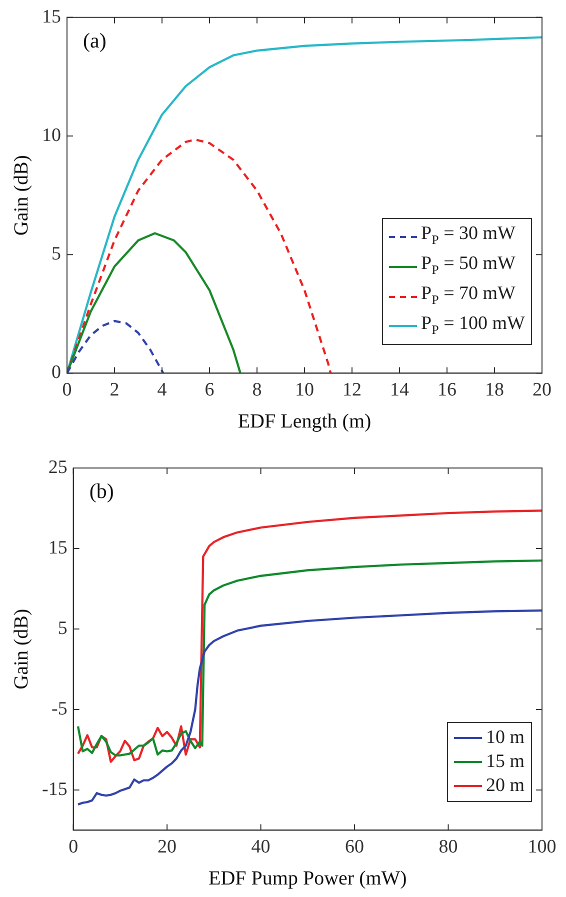 Image resolution: width=566 pixels, height=897 pixels. What do you see at coordinates (352, 390) in the screenshot?
I see `x-tick-label: 12` at bounding box center [352, 390].